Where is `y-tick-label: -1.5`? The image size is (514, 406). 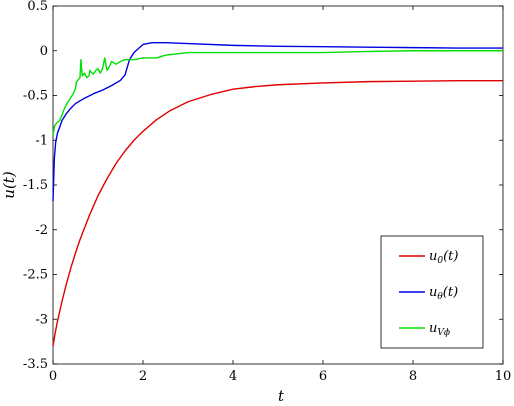 y-tick-label: -1.5 is located at coordinates (35, 185).